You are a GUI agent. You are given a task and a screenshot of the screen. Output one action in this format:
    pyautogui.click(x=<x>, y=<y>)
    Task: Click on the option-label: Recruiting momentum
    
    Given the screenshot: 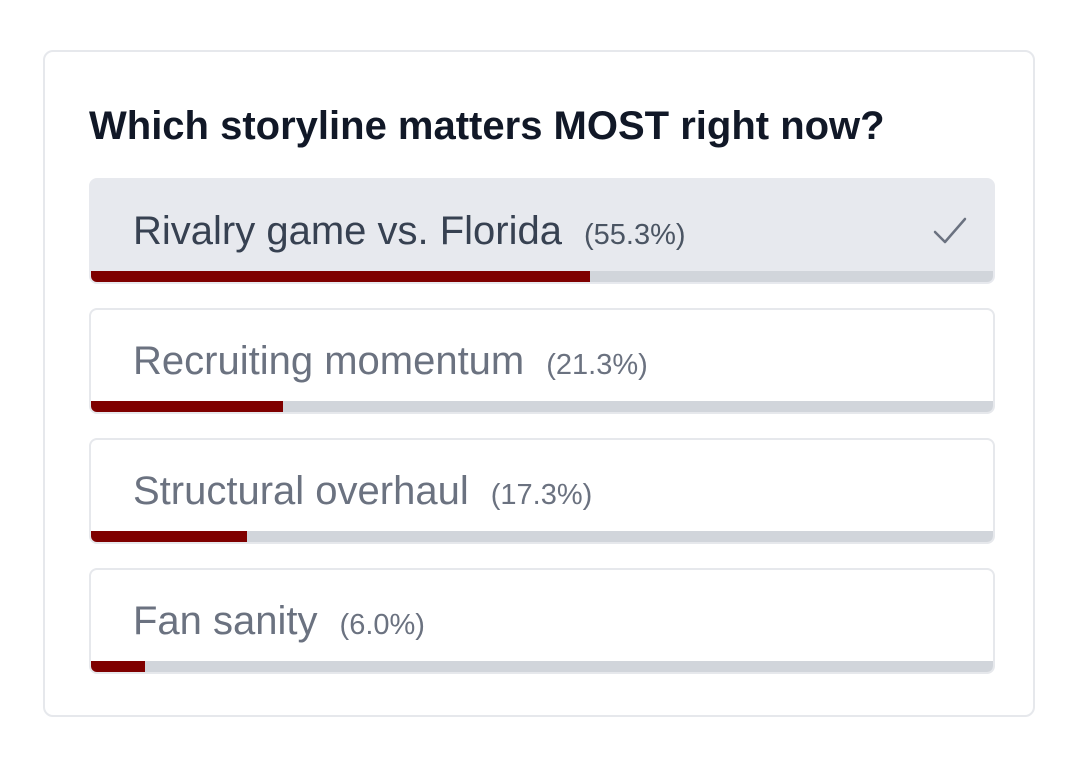 What is the action you would take?
    pyautogui.click(x=329, y=361)
    